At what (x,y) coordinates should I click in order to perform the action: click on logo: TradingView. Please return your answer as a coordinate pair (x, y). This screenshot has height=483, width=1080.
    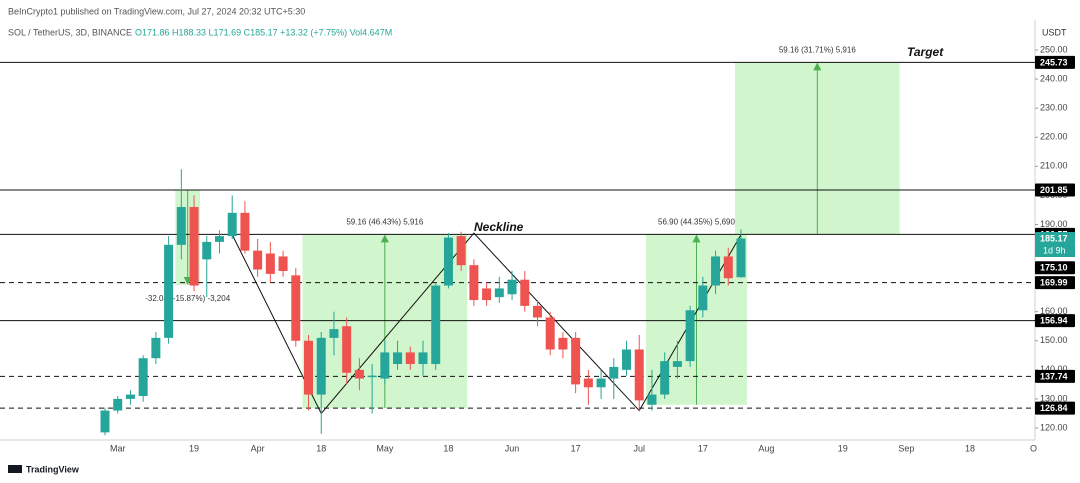
    Looking at the image, I should click on (44, 469).